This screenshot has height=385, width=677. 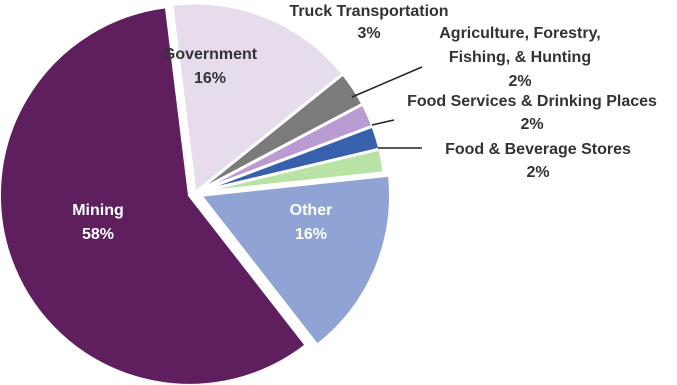 I want to click on slice-food-and-beverage-stores, so click(x=289, y=171).